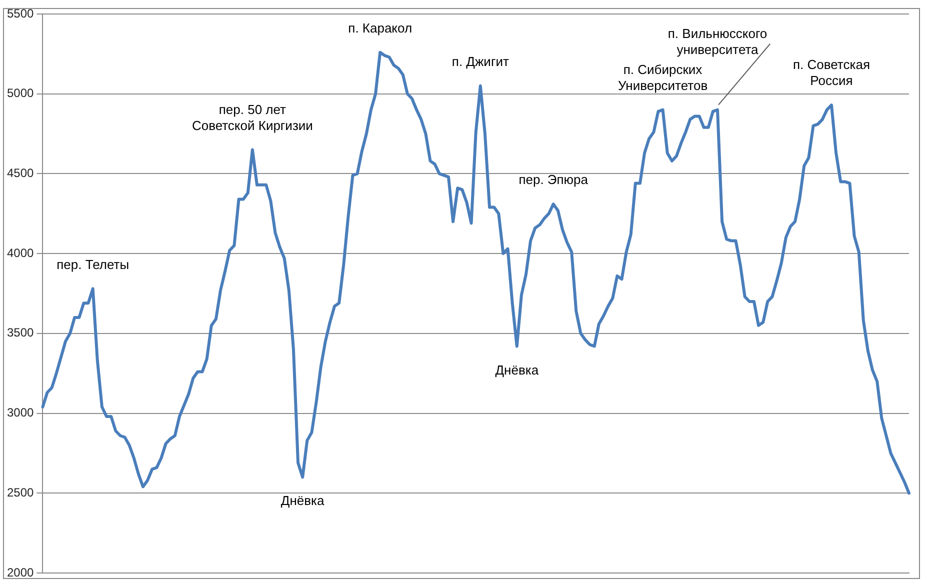 This screenshot has height=585, width=927. Describe the element at coordinates (93, 264) in the screenshot. I see `annotation: пер. Телеты` at that location.